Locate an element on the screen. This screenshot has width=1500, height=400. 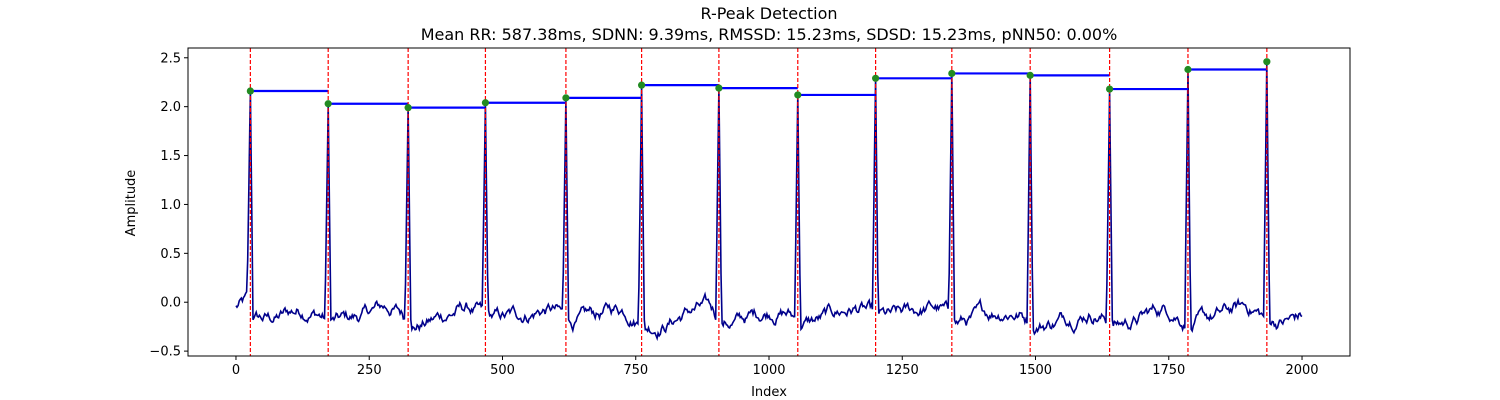
x-ticks: 0 250 500 750 1000 1250 1500 1750 2000 is located at coordinates (775, 367).